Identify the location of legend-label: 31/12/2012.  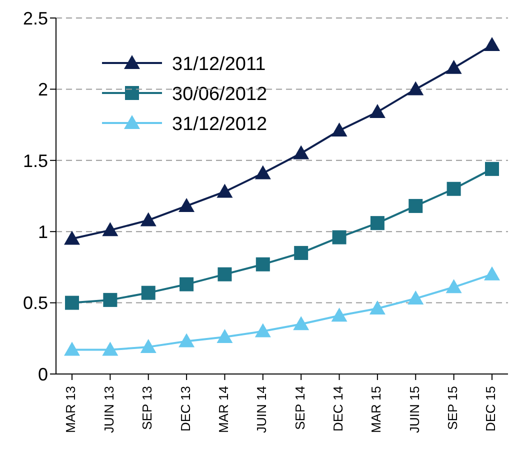
(220, 124).